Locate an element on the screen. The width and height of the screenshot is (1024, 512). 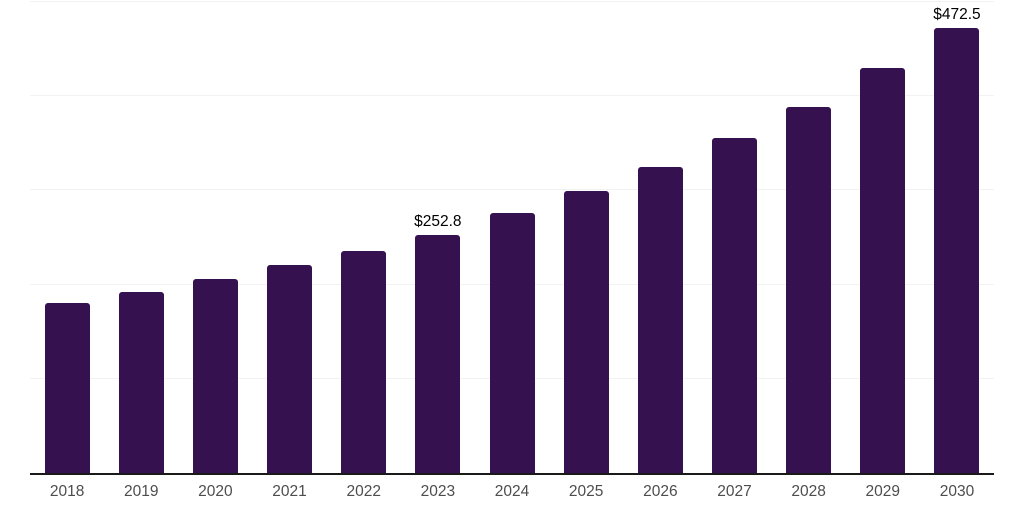
x-tick-label-2027: 2027 is located at coordinates (734, 491).